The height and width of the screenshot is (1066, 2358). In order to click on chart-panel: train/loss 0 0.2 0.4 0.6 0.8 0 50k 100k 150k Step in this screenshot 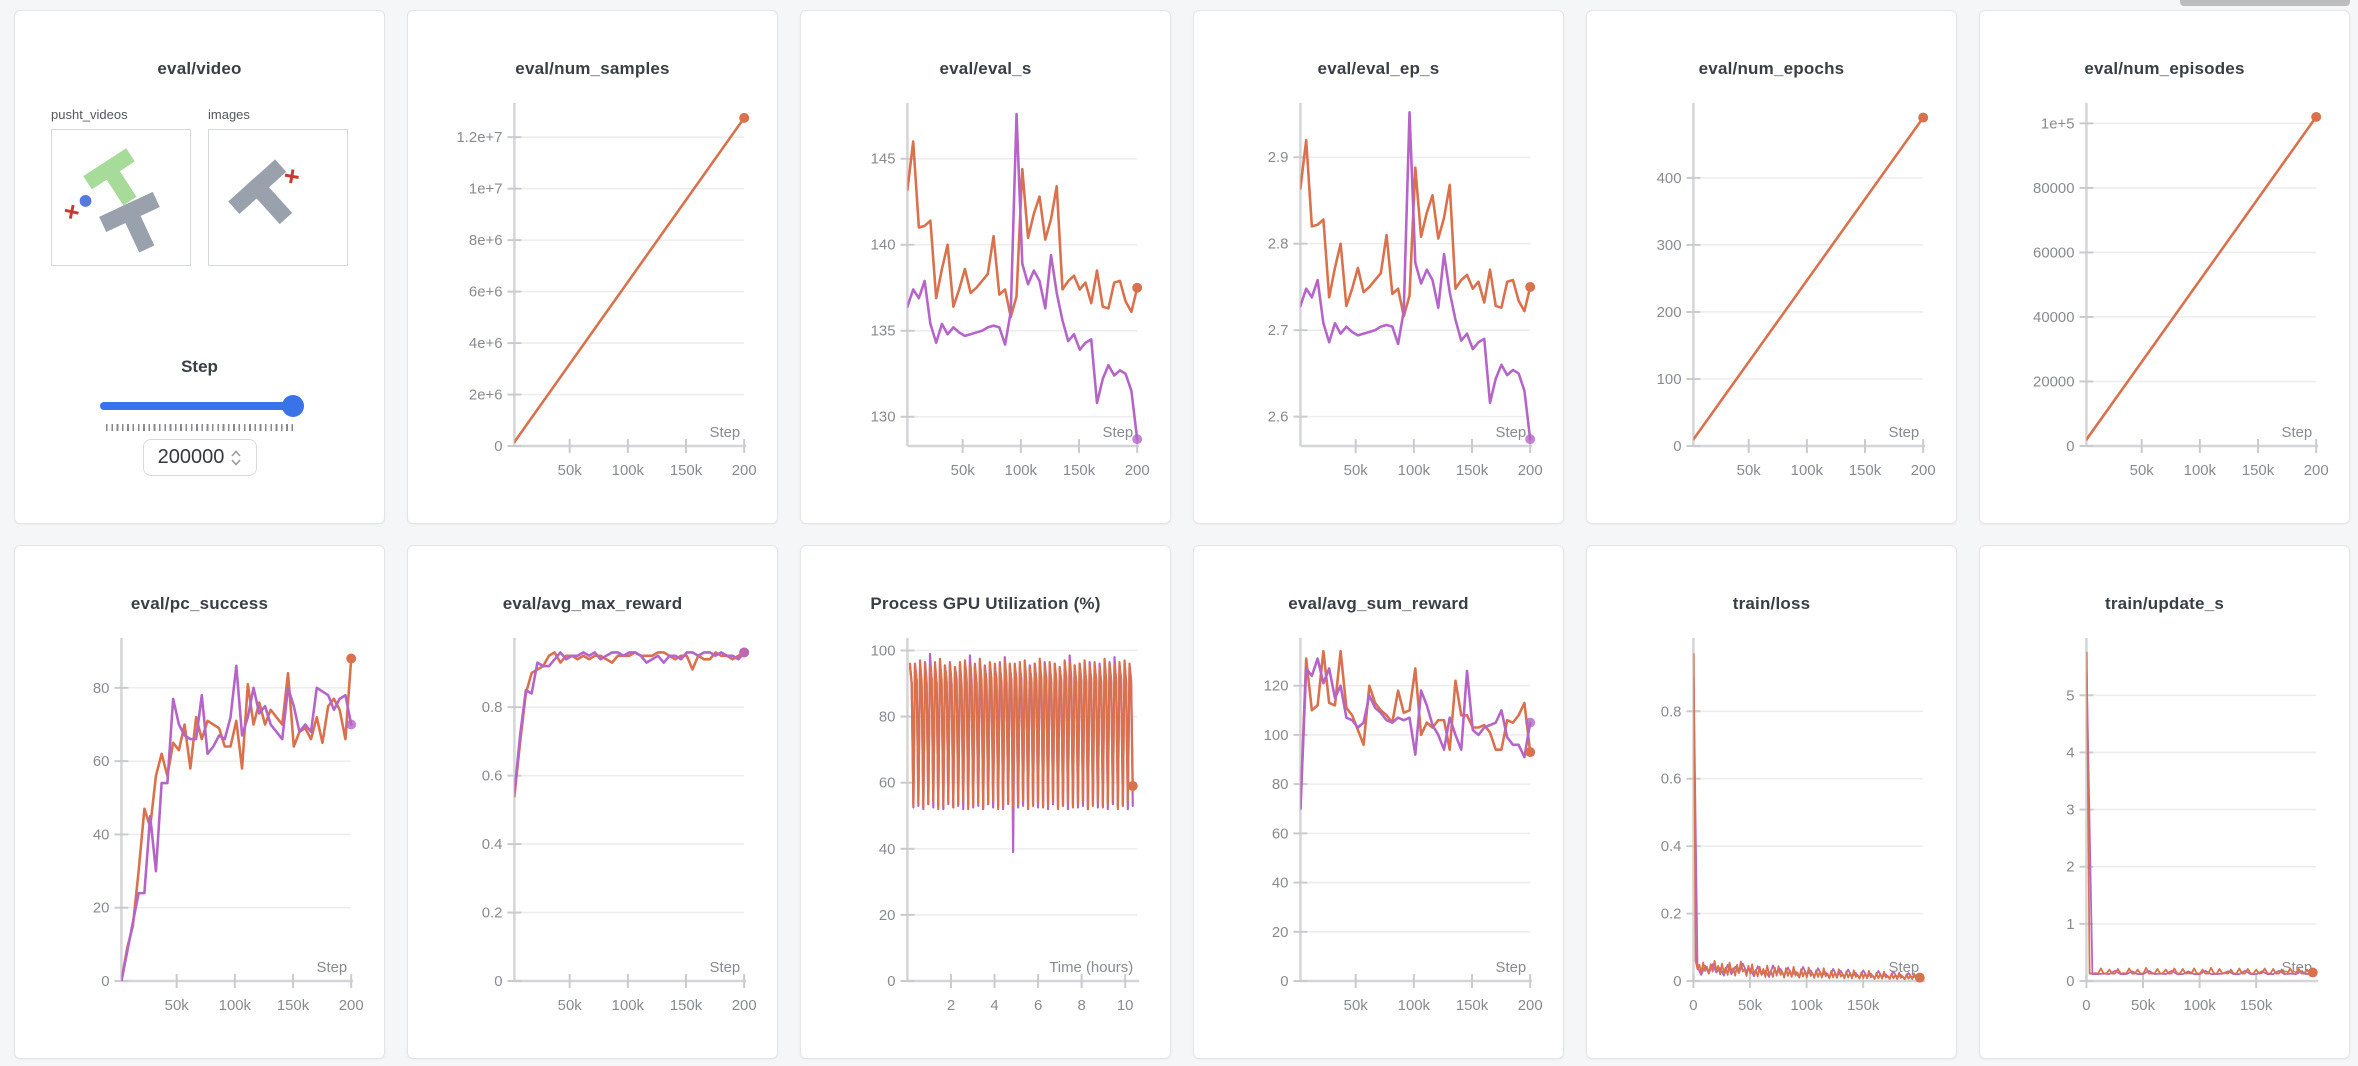, I will do `click(1771, 802)`.